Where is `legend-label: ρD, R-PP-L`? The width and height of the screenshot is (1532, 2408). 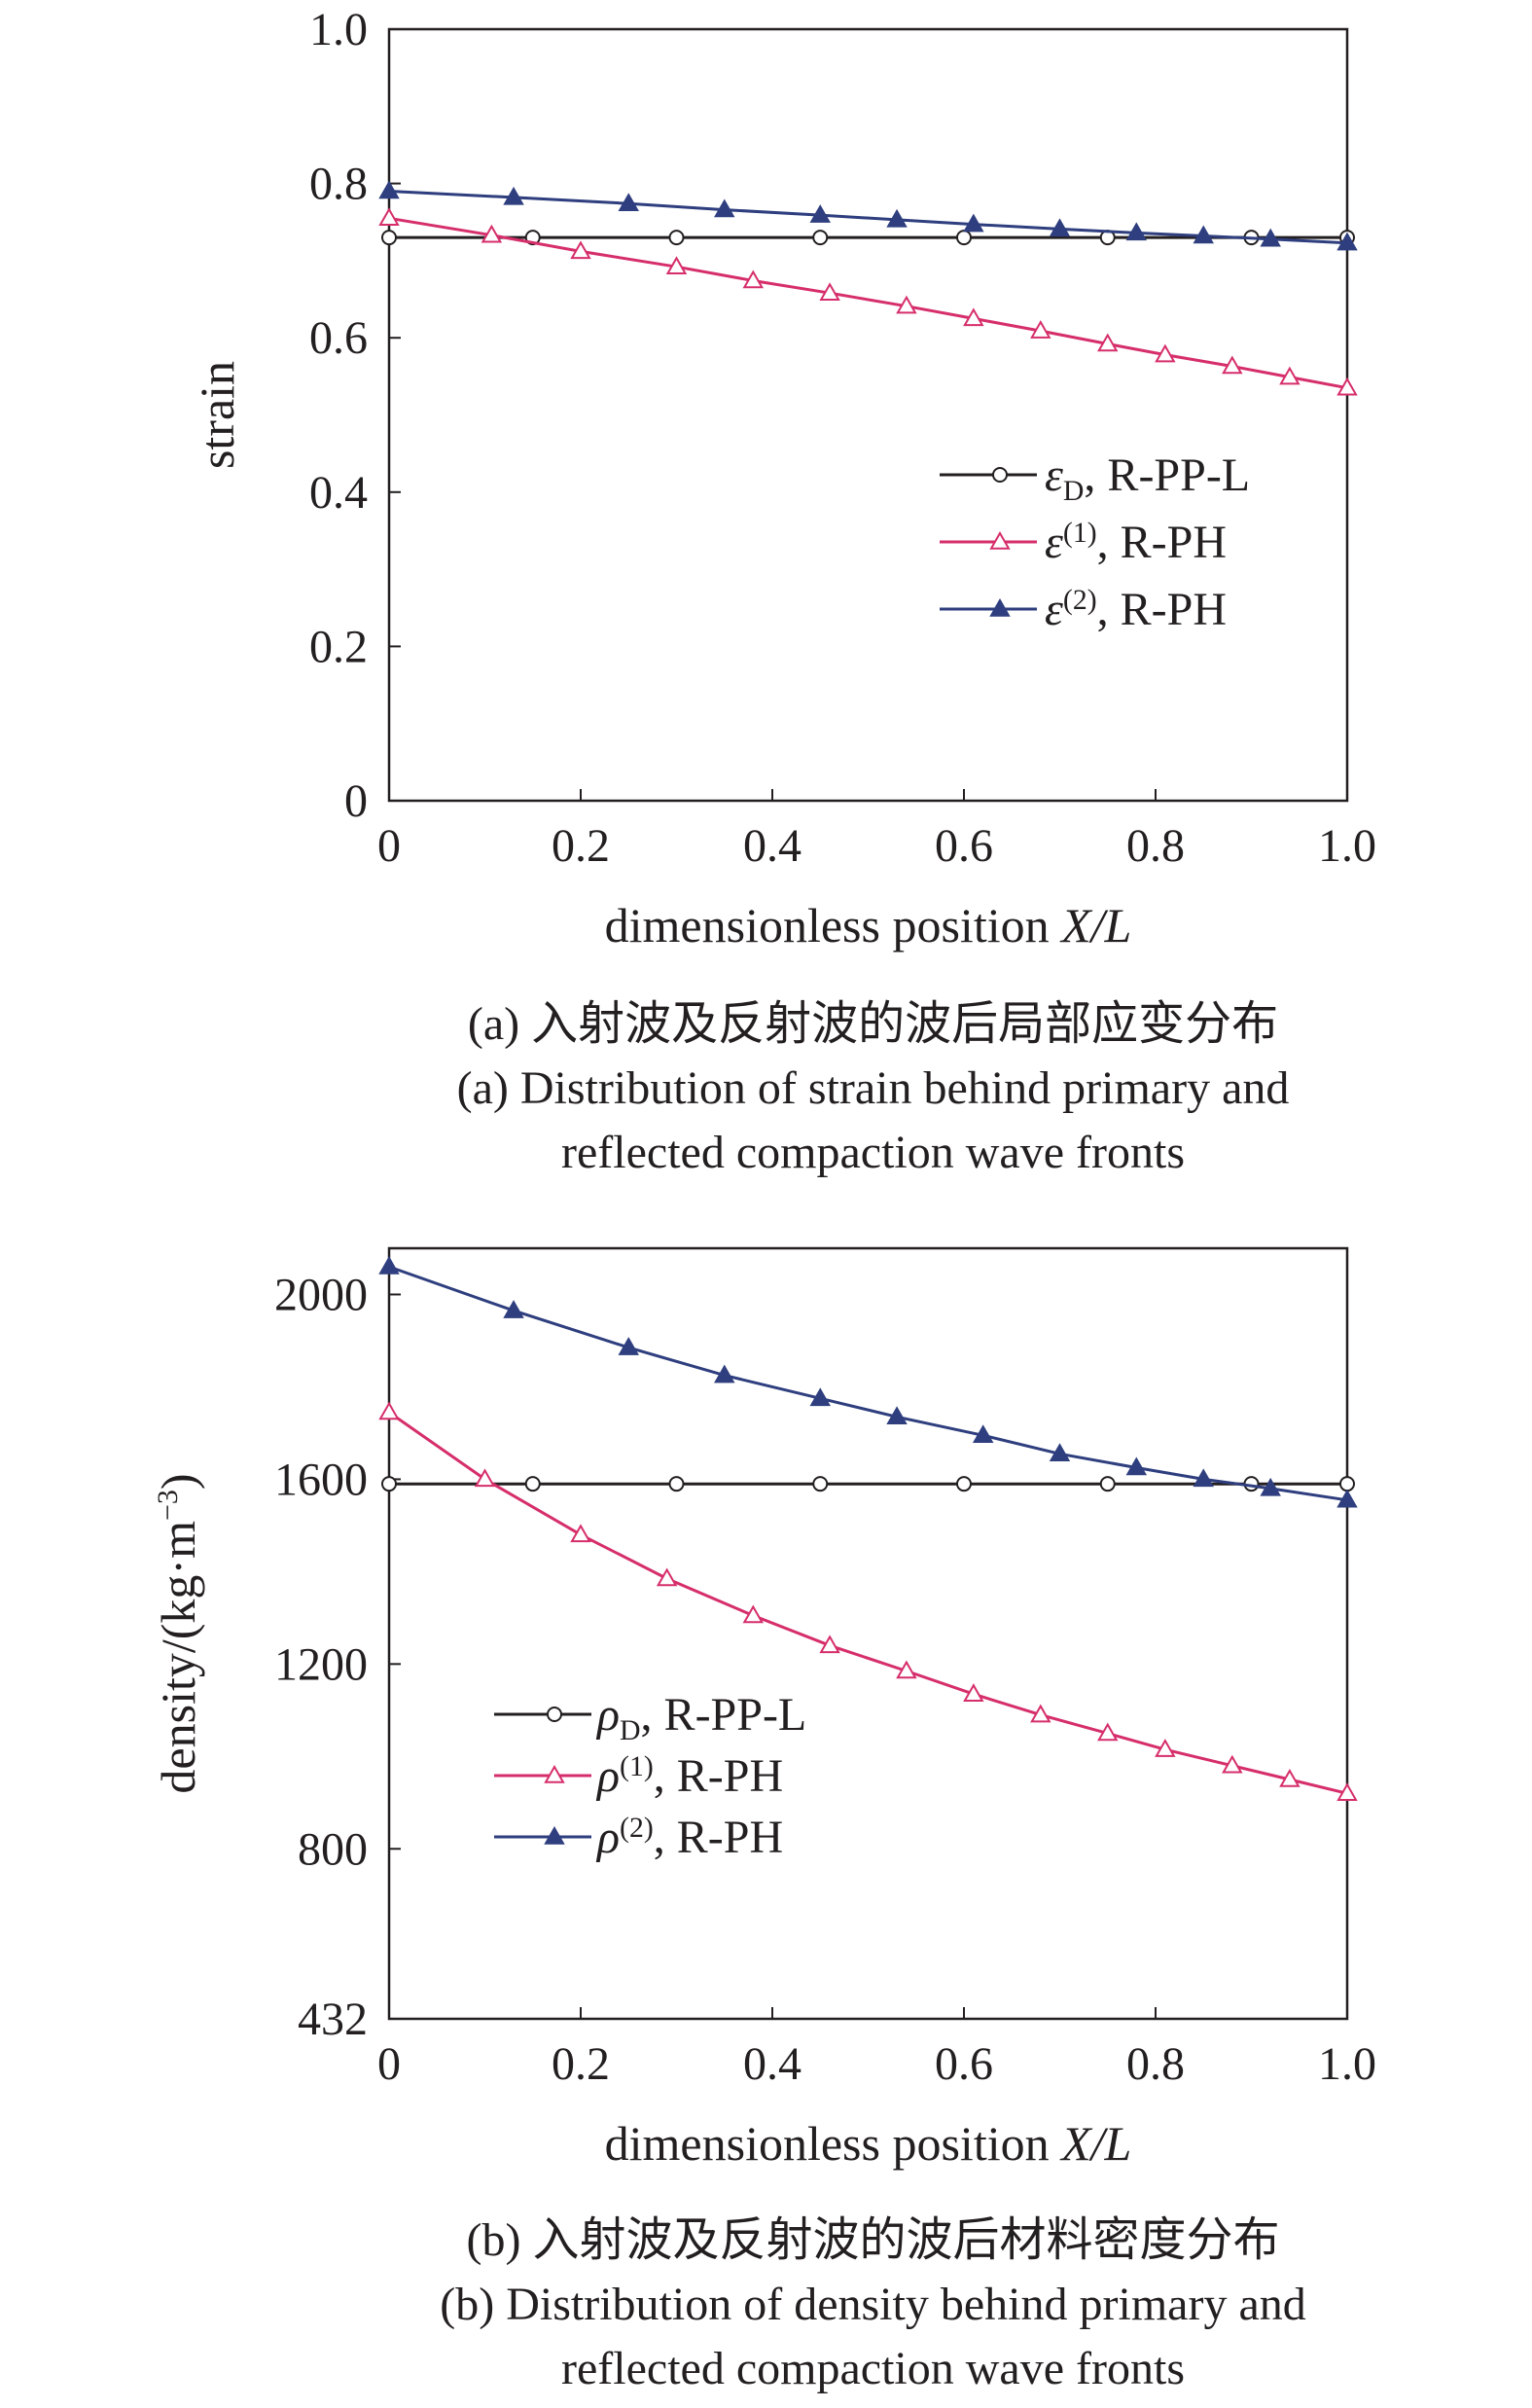 legend-label: ρD, R-PP-L is located at coordinates (700, 1717).